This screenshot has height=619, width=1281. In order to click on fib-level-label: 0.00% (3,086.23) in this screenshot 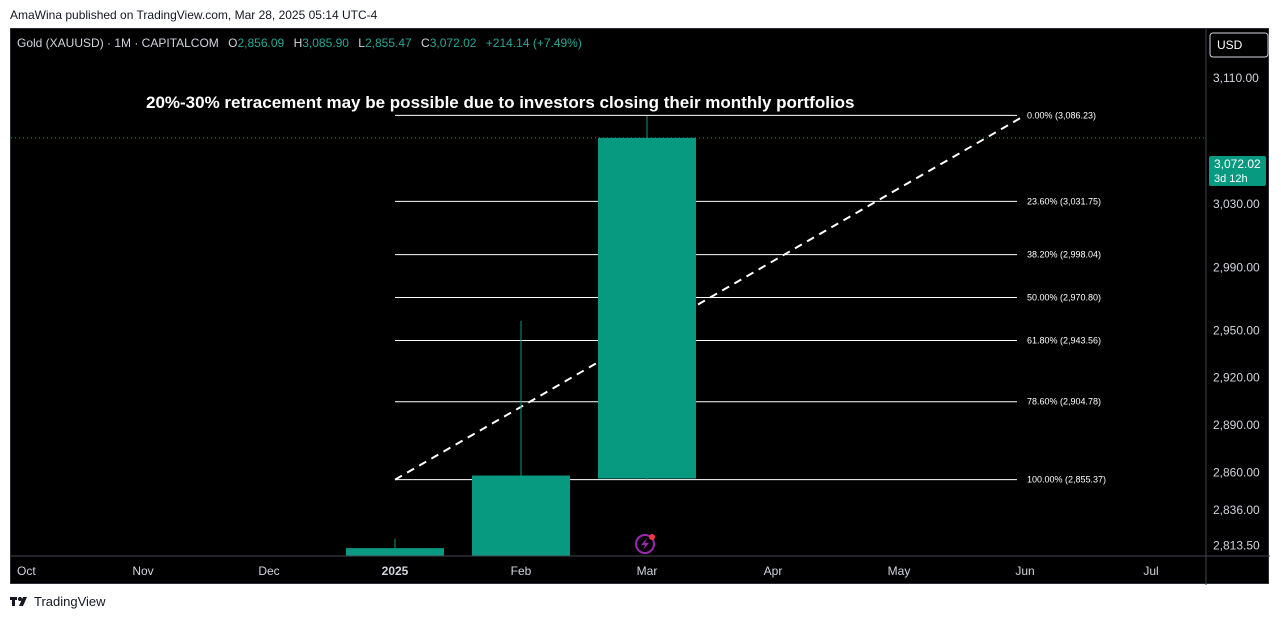, I will do `click(1061, 115)`.